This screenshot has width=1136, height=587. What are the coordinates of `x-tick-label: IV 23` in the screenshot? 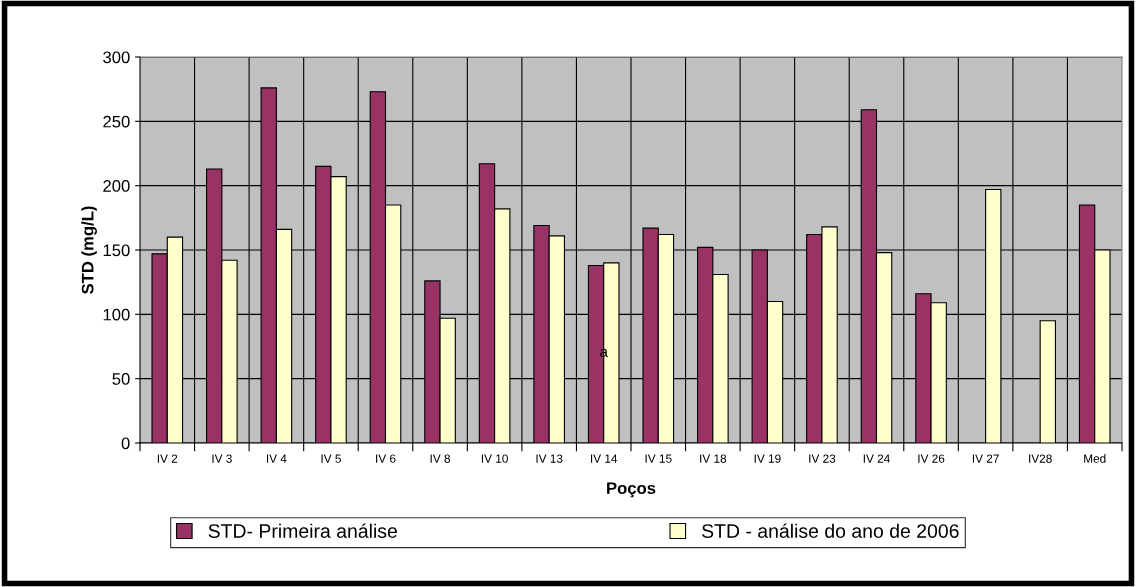 It's located at (822, 458).